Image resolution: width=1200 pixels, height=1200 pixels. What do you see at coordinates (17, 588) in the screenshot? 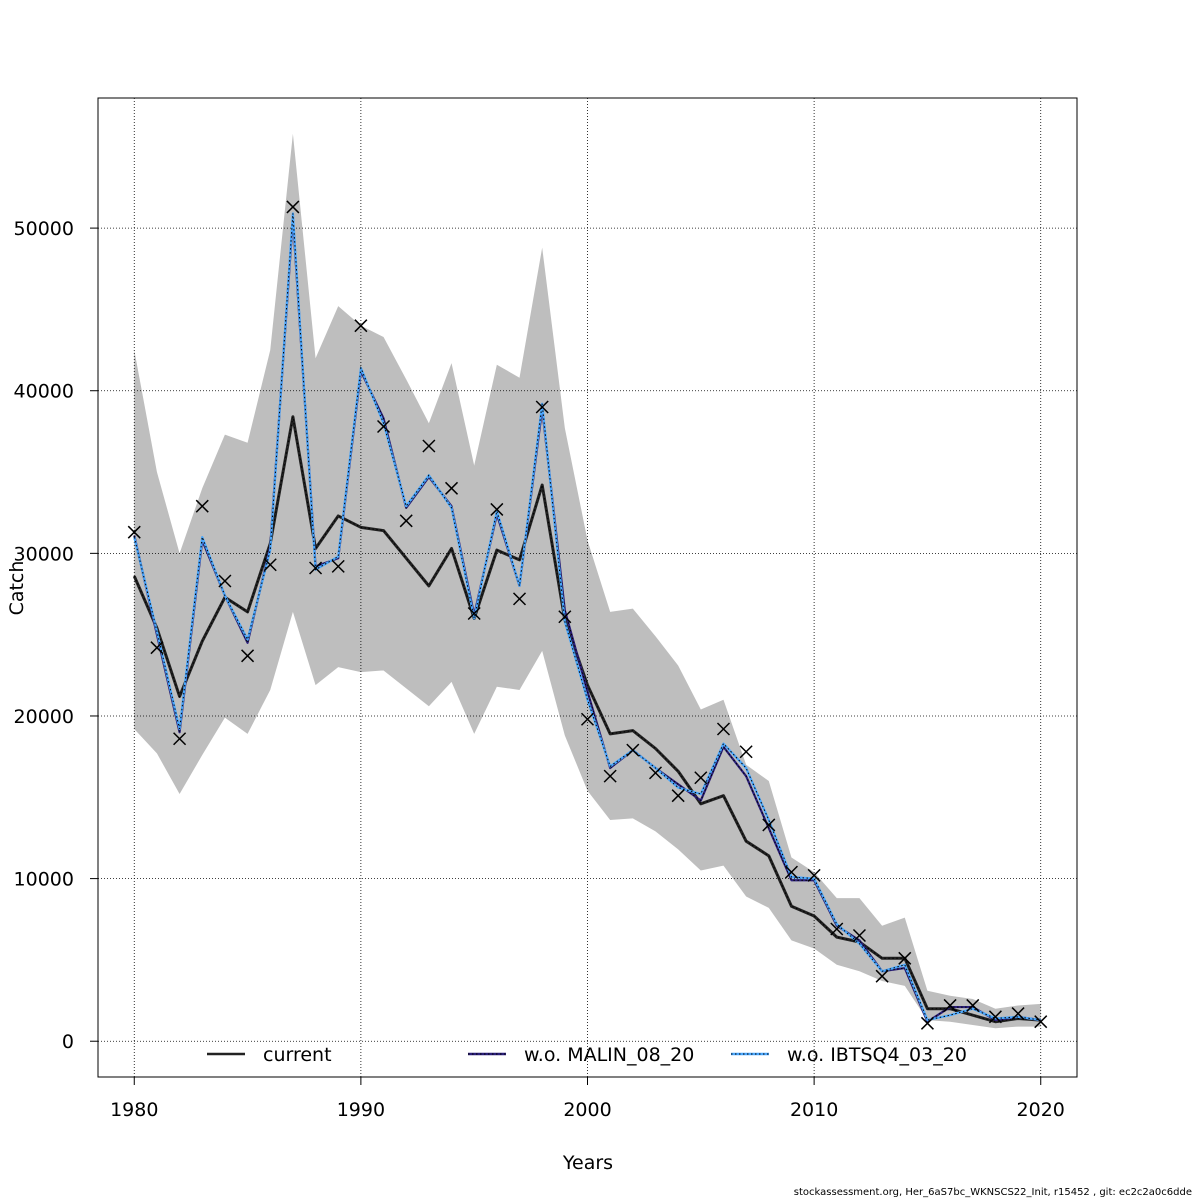
I see `y-axis-title: Catch` at bounding box center [17, 588].